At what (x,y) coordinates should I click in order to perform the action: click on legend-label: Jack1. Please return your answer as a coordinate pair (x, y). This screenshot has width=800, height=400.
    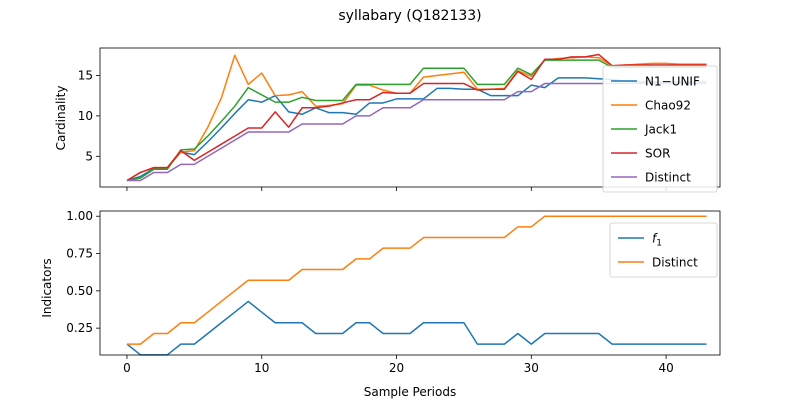
    Looking at the image, I should click on (660, 130).